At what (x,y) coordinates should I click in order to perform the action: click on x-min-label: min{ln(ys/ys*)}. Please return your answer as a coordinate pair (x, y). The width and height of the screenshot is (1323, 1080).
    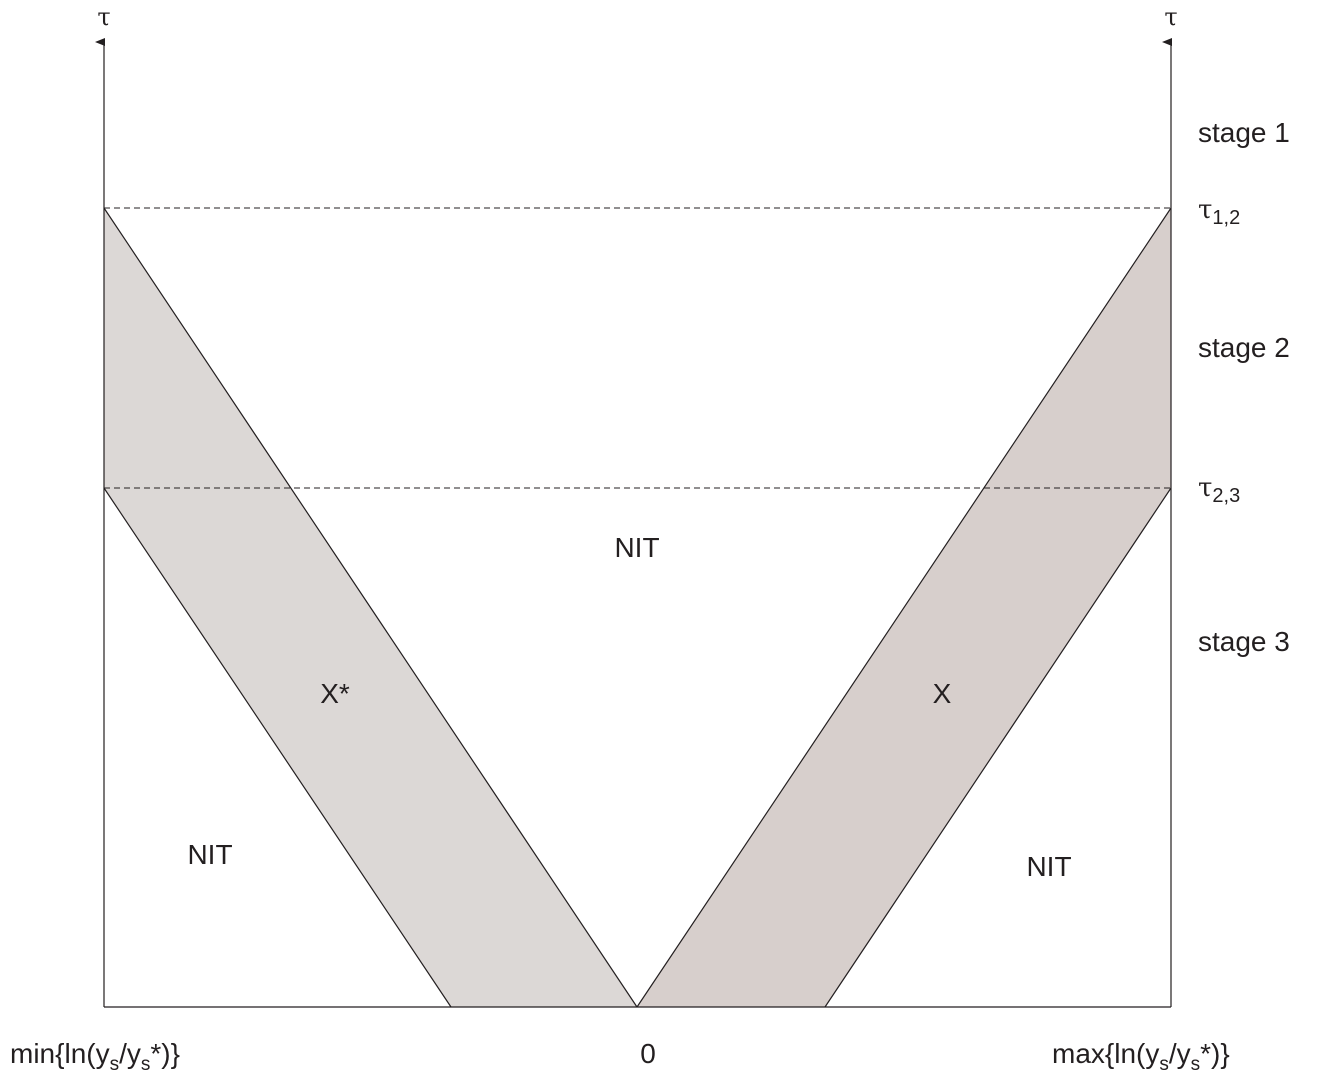
    Looking at the image, I should click on (95, 1056).